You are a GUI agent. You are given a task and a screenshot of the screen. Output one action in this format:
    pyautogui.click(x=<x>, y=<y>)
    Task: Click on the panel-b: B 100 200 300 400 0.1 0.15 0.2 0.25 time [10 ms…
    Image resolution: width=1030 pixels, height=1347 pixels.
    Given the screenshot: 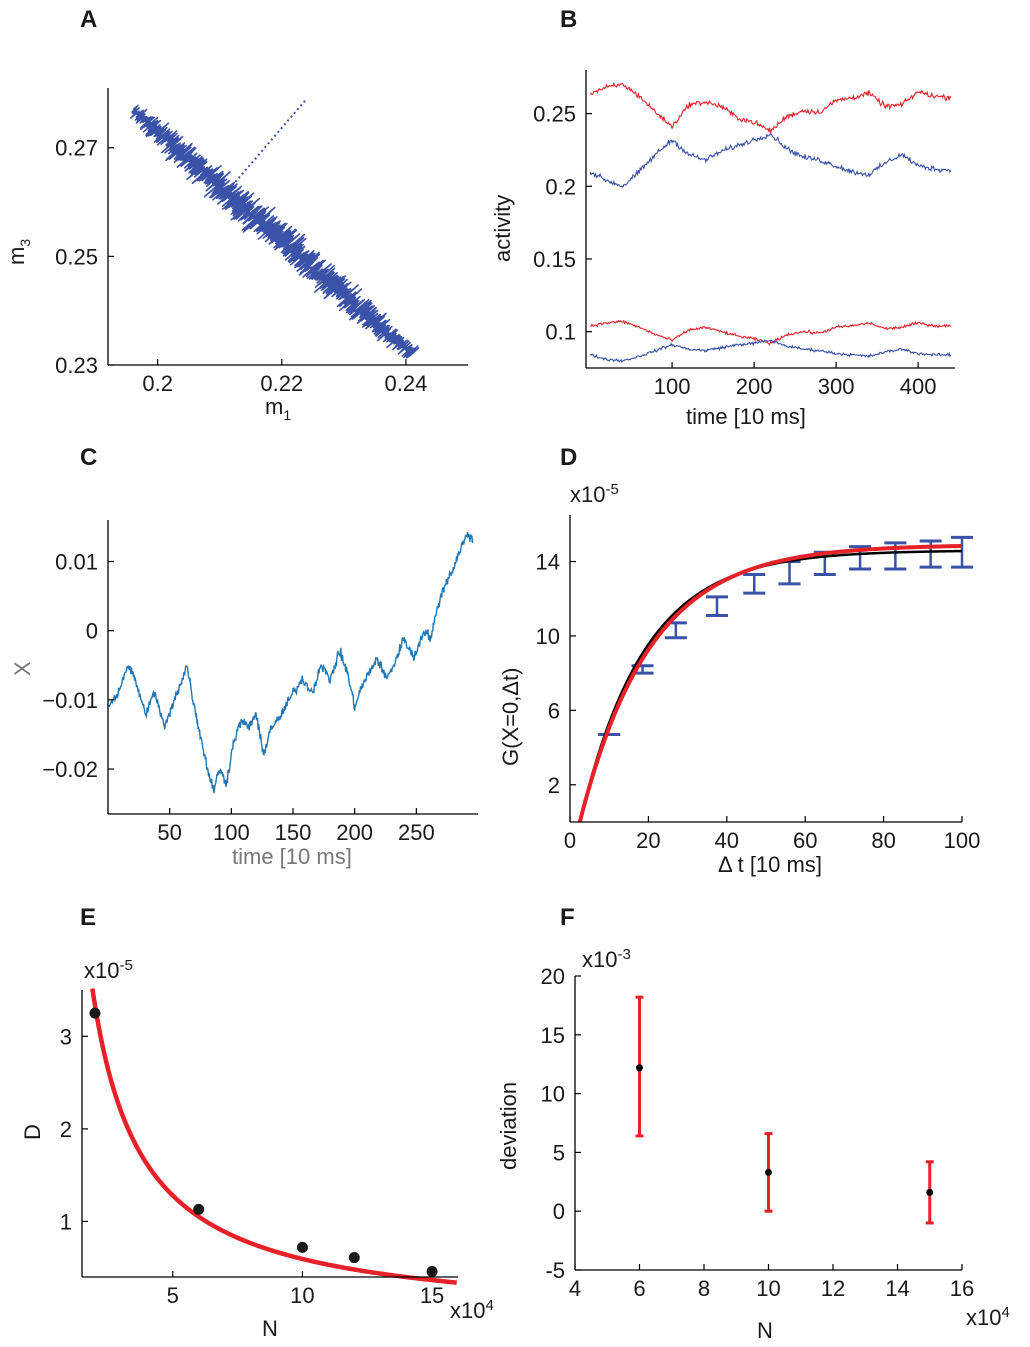 What is the action you would take?
    pyautogui.click(x=722, y=217)
    